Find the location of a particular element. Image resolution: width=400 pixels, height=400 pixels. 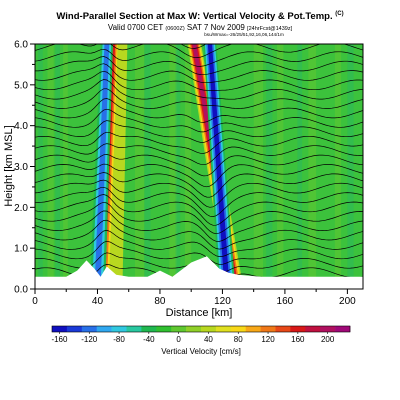

y-axis: 0.0 1.0 2.0 3.0 4.0 5.0 6.0 is located at coordinates (24, 168).